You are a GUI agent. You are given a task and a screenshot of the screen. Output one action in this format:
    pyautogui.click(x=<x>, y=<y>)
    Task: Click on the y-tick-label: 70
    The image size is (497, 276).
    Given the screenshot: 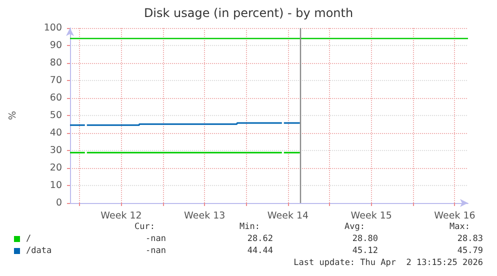 What is the action you would take?
    pyautogui.click(x=56, y=80)
    